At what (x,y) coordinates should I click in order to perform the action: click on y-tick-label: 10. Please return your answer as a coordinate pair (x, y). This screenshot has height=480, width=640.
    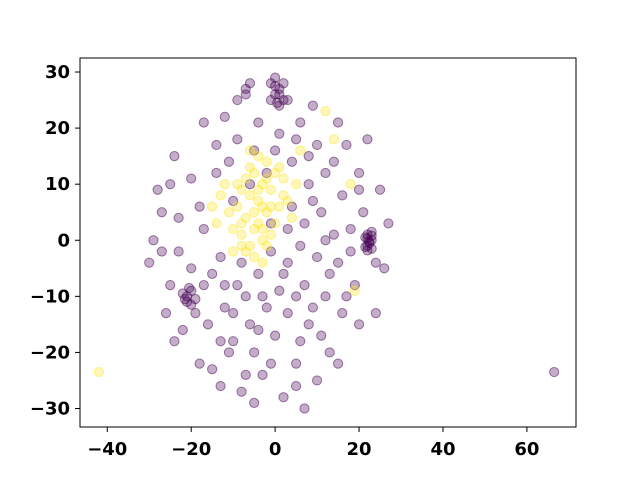
    Looking at the image, I should click on (57, 184).